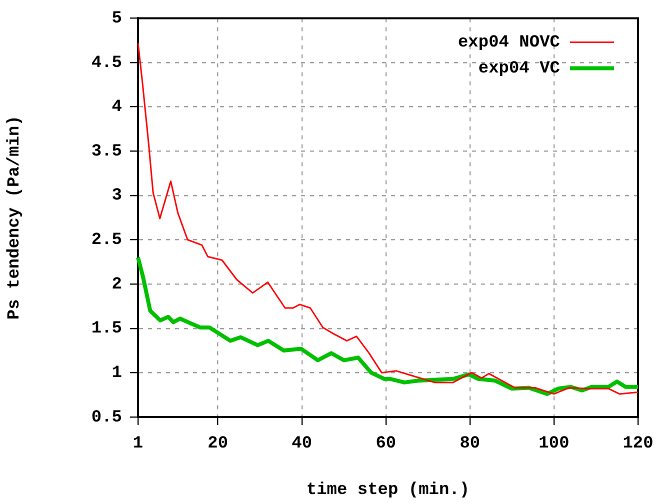  Describe the element at coordinates (106, 152) in the screenshot. I see `y-tick-label: 3.5` at that location.